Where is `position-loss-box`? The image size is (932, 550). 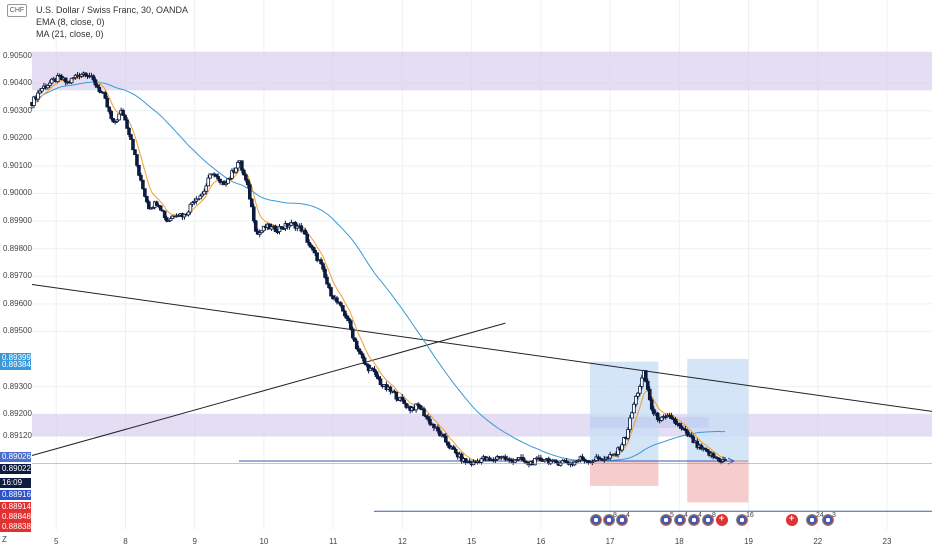
position-loss-box is located at coordinates (718, 482).